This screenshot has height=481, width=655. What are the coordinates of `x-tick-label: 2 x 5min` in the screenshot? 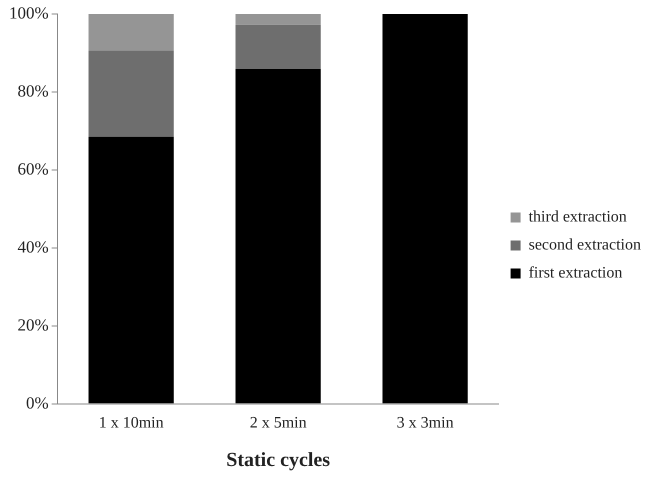 It's located at (278, 423).